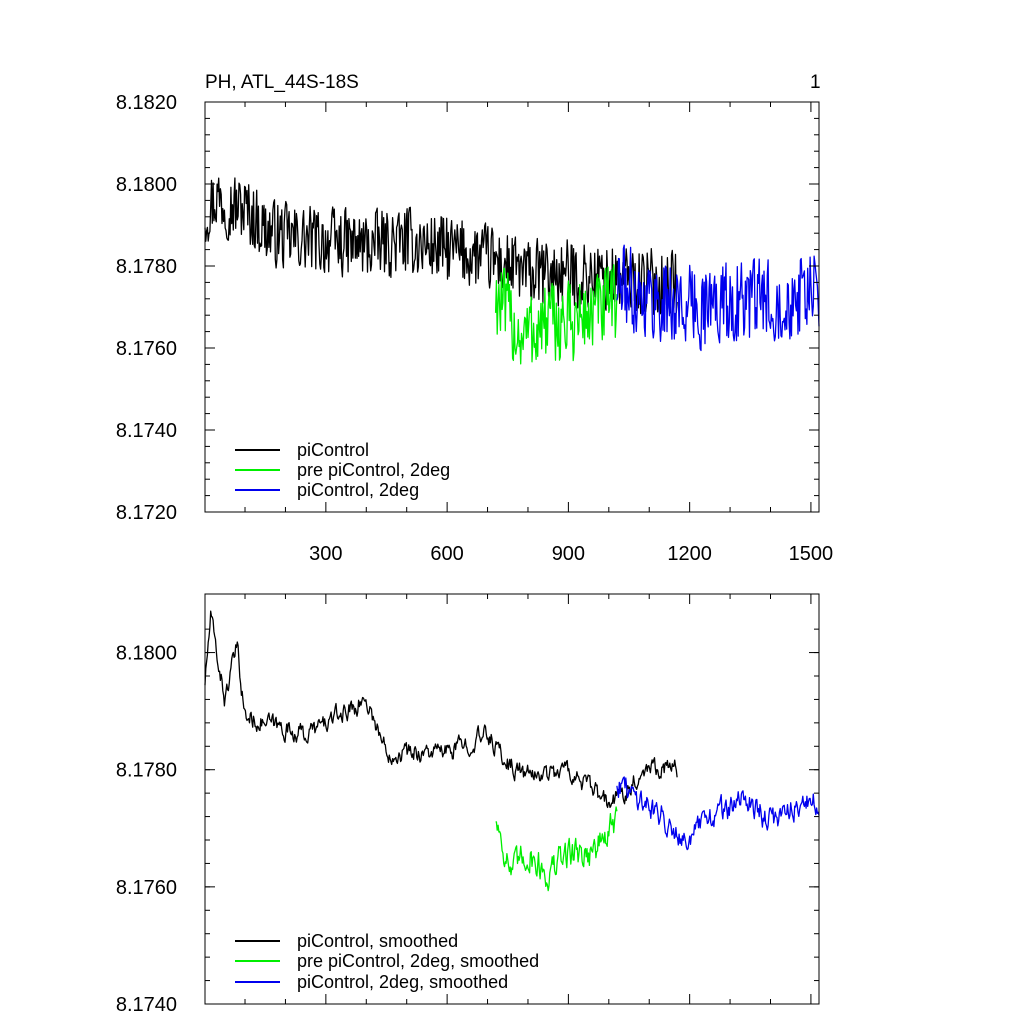 This screenshot has width=1024, height=1024. What do you see at coordinates (146, 103) in the screenshot?
I see `y-tick-label: 8.1820` at bounding box center [146, 103].